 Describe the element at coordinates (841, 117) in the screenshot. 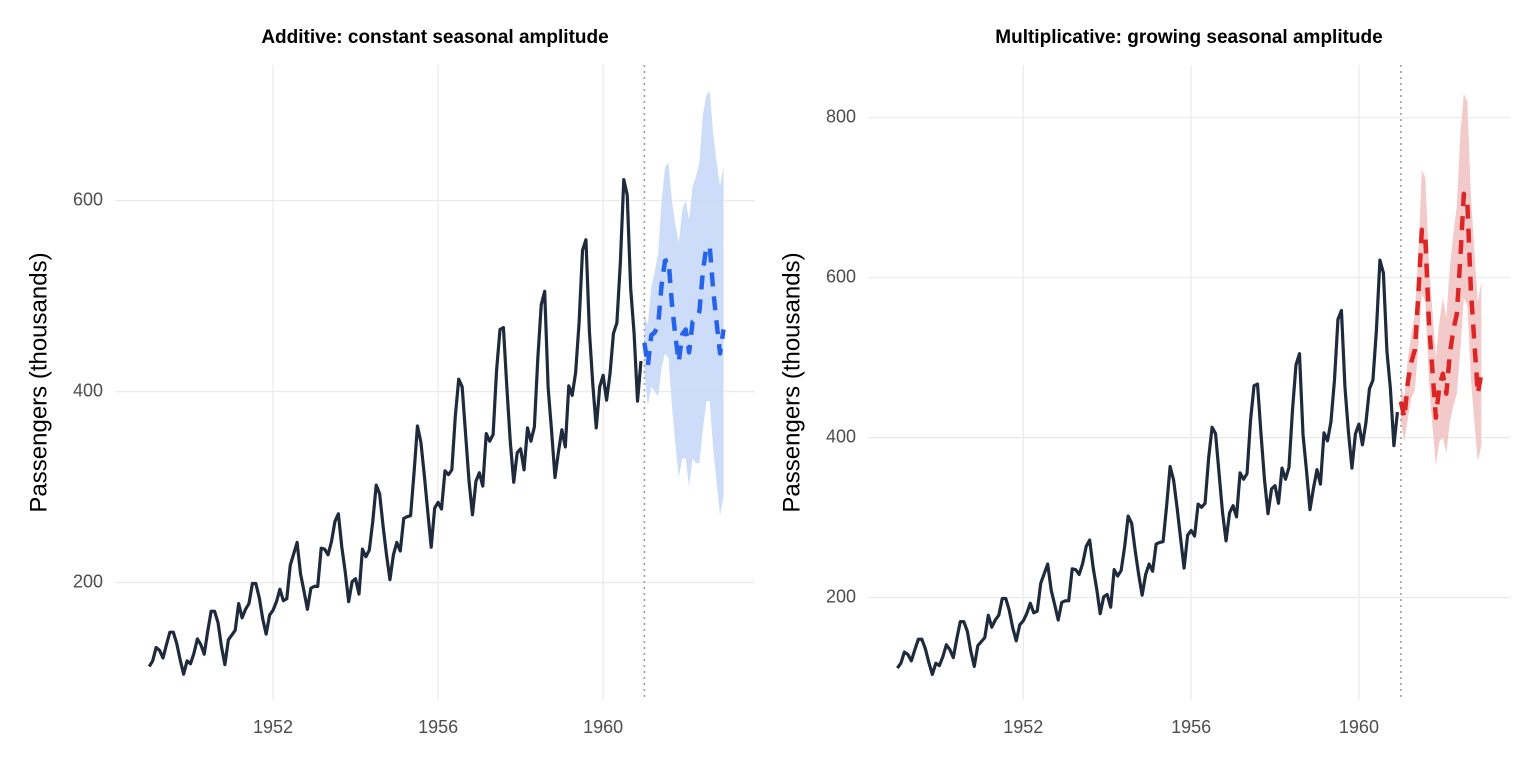

I see `y-tick-label: 800` at that location.